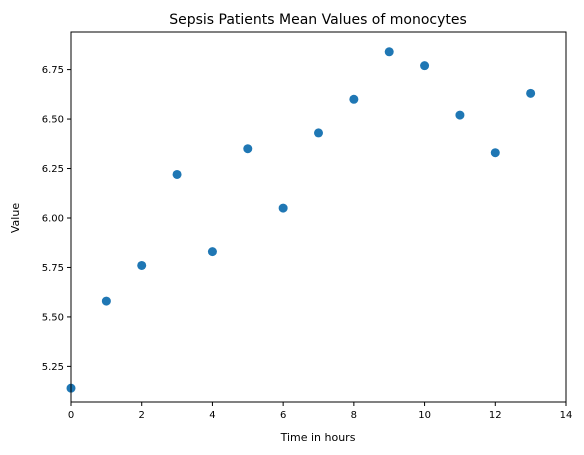  What do you see at coordinates (53, 218) in the screenshot?
I see `y-tick-label: 6.00` at bounding box center [53, 218].